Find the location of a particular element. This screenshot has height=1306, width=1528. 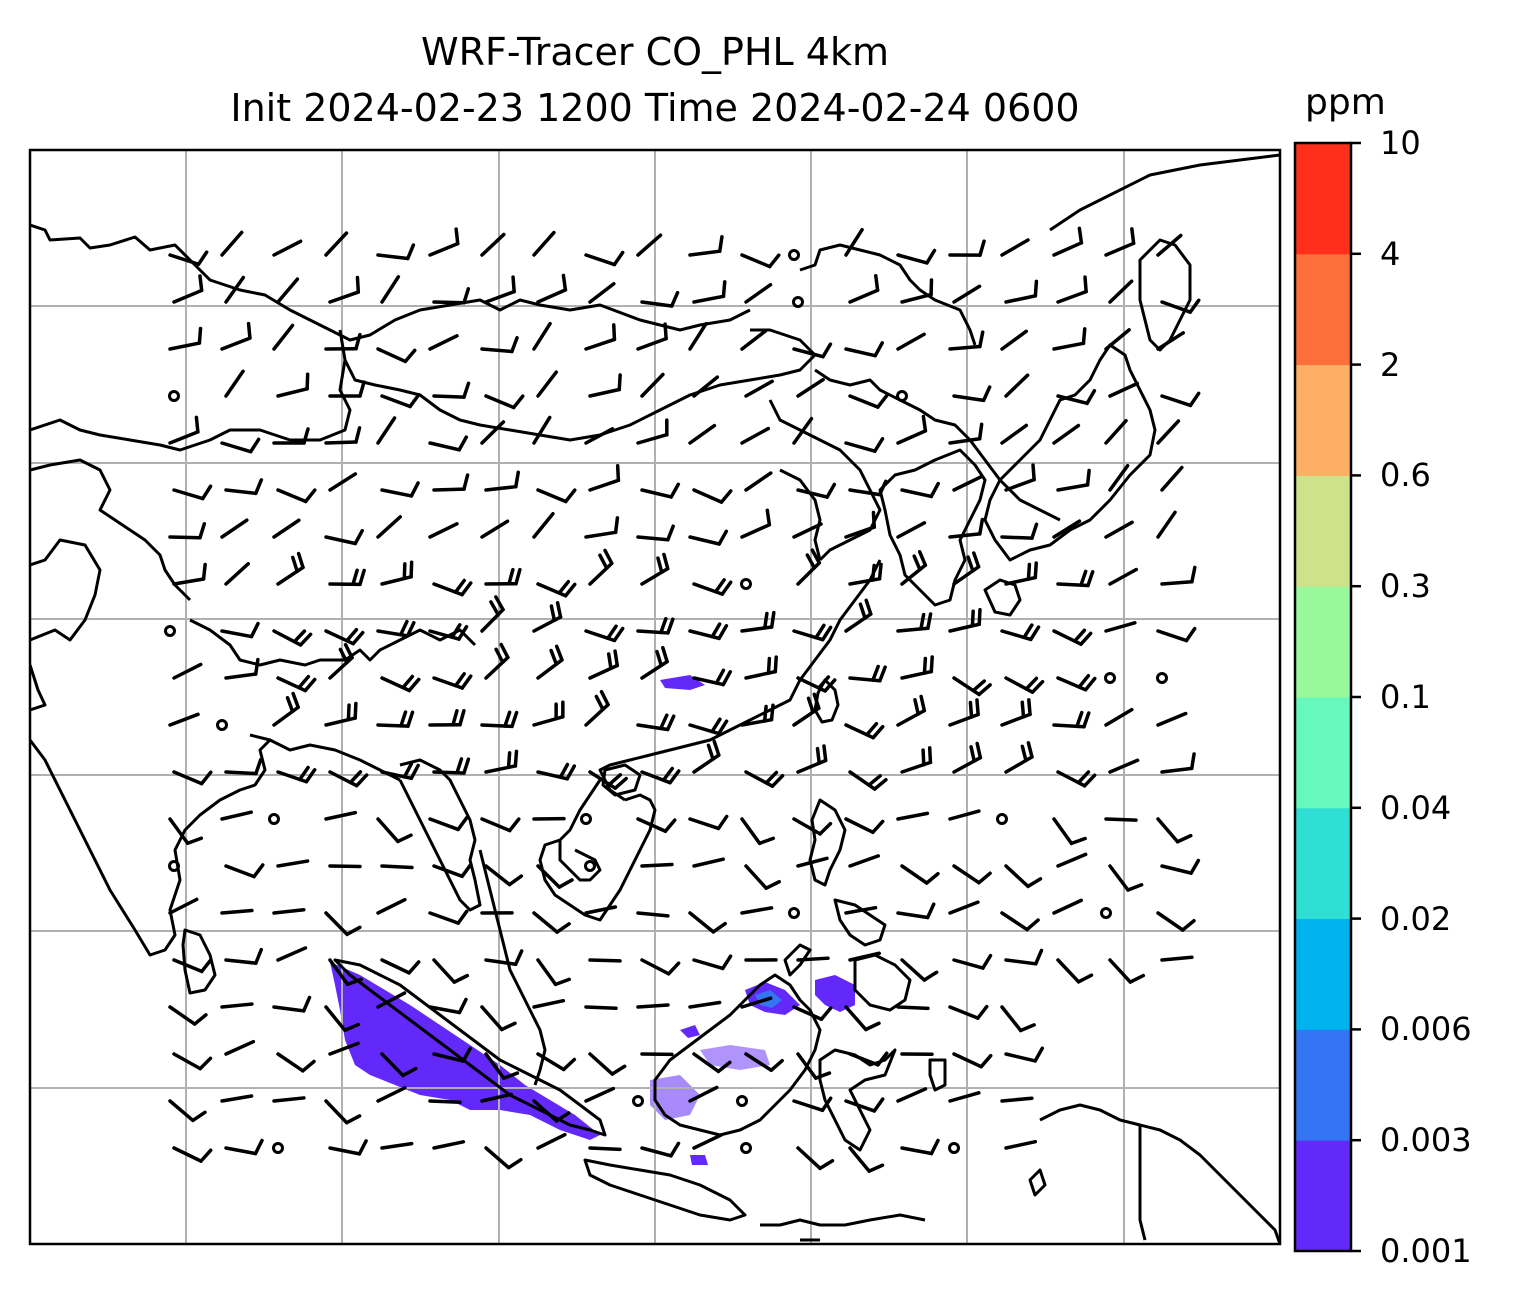

colorbar-tick-label: 0.006 is located at coordinates (1426, 1029).